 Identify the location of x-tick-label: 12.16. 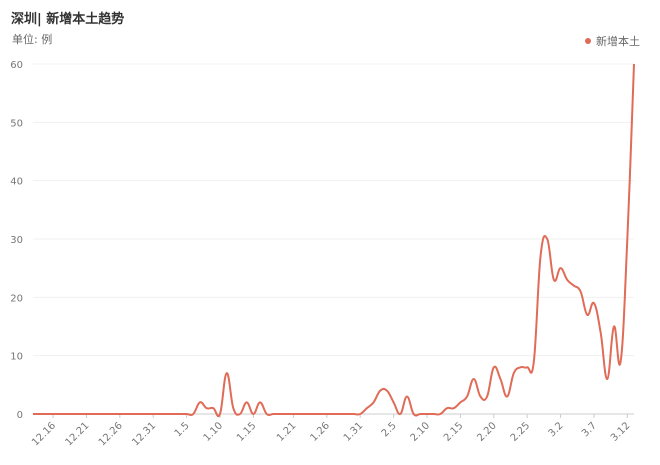
(44, 434).